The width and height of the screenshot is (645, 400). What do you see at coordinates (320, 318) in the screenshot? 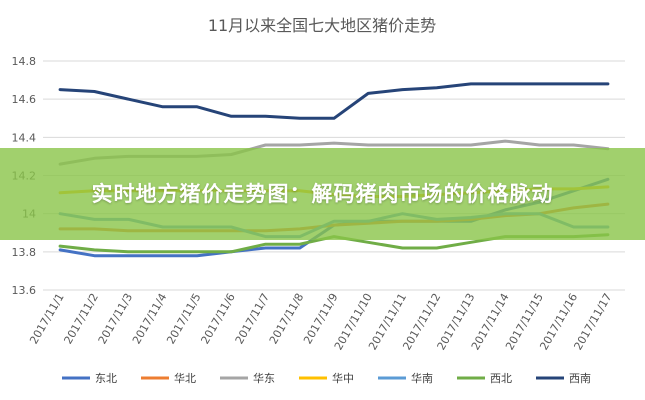
I see `x-tick-label: 2017/11/9` at bounding box center [320, 318].